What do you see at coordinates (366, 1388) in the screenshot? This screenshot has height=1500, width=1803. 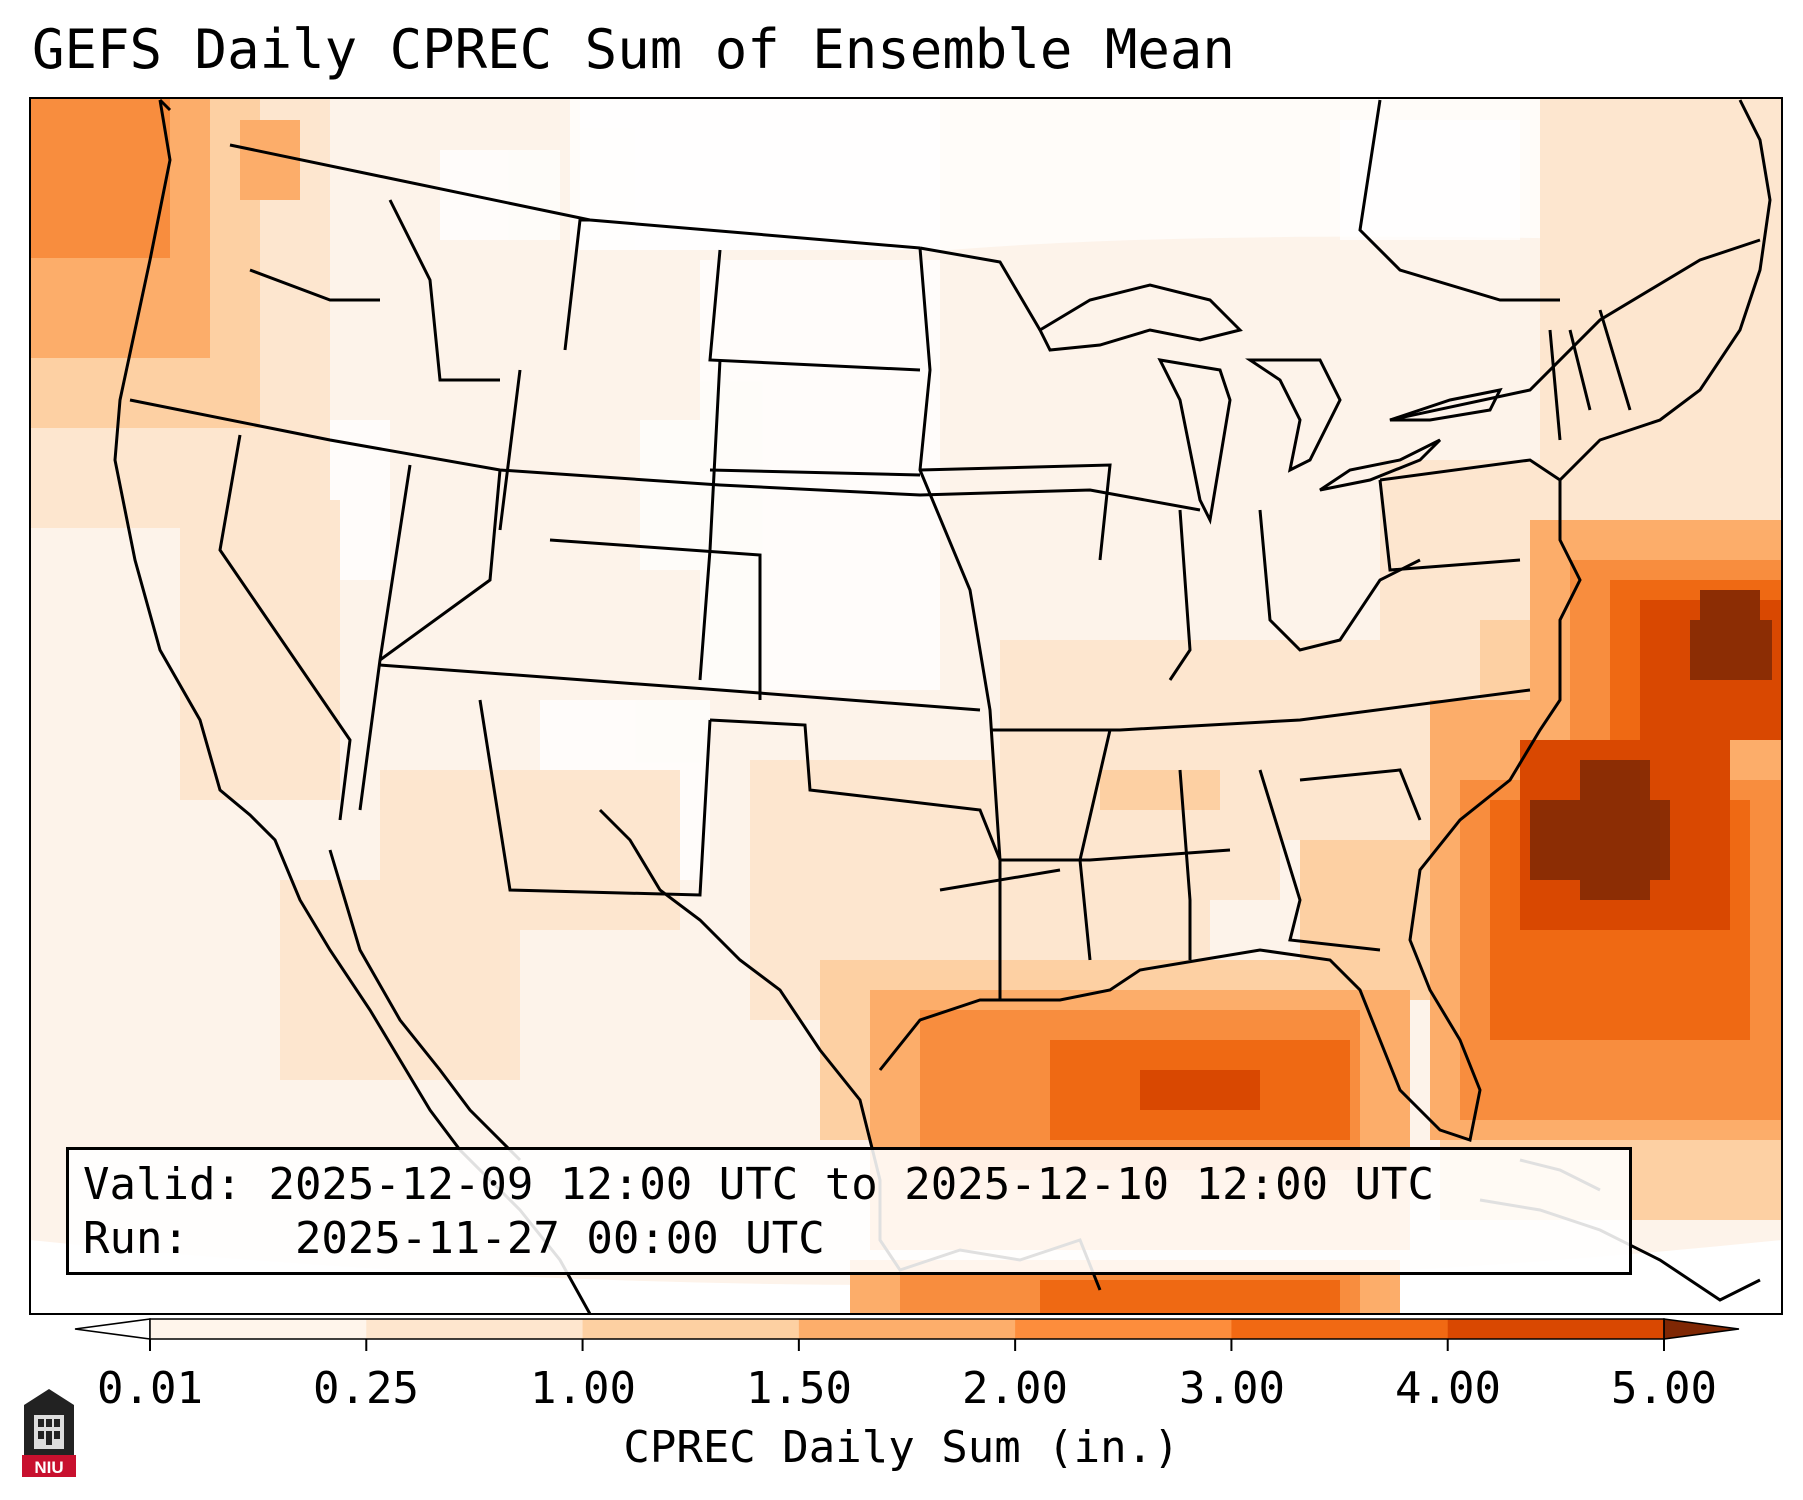 I see `colorbar-tick-label: 0.25` at bounding box center [366, 1388].